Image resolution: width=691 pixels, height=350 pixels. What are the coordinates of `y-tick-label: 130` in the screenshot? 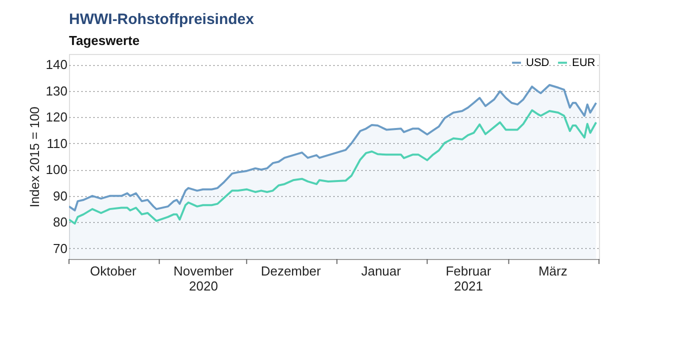 It's located at (57, 90).